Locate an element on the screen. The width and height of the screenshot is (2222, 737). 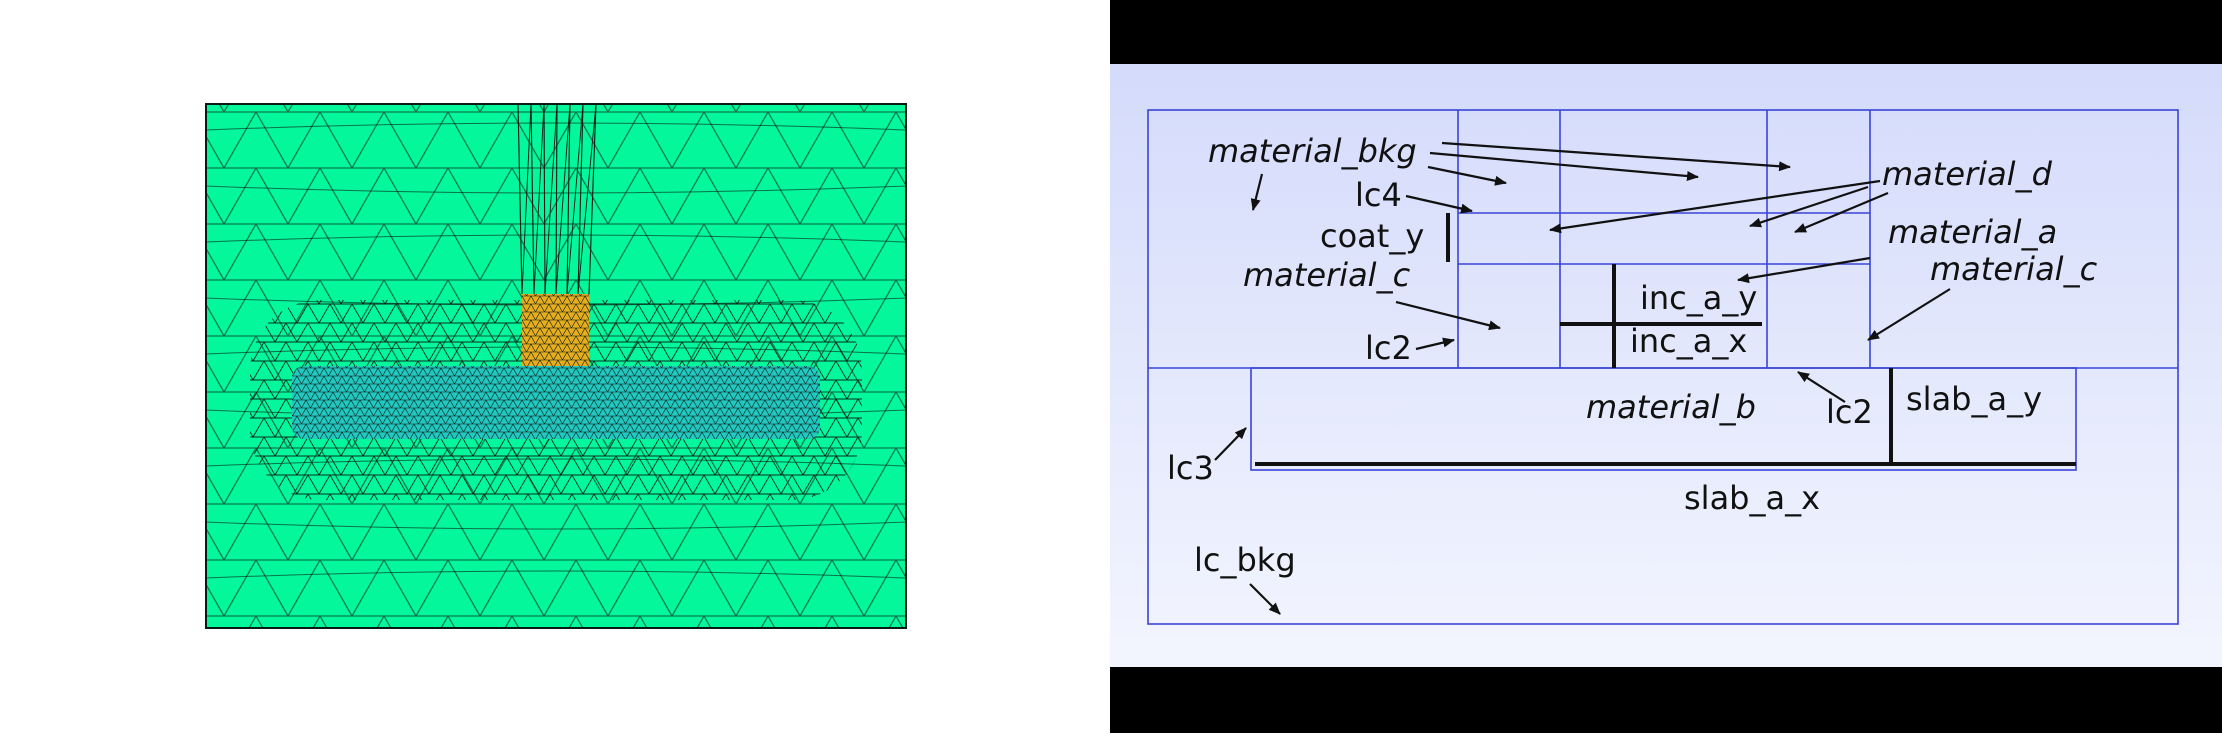
label-material-b: material_b is located at coordinates (1671, 407).